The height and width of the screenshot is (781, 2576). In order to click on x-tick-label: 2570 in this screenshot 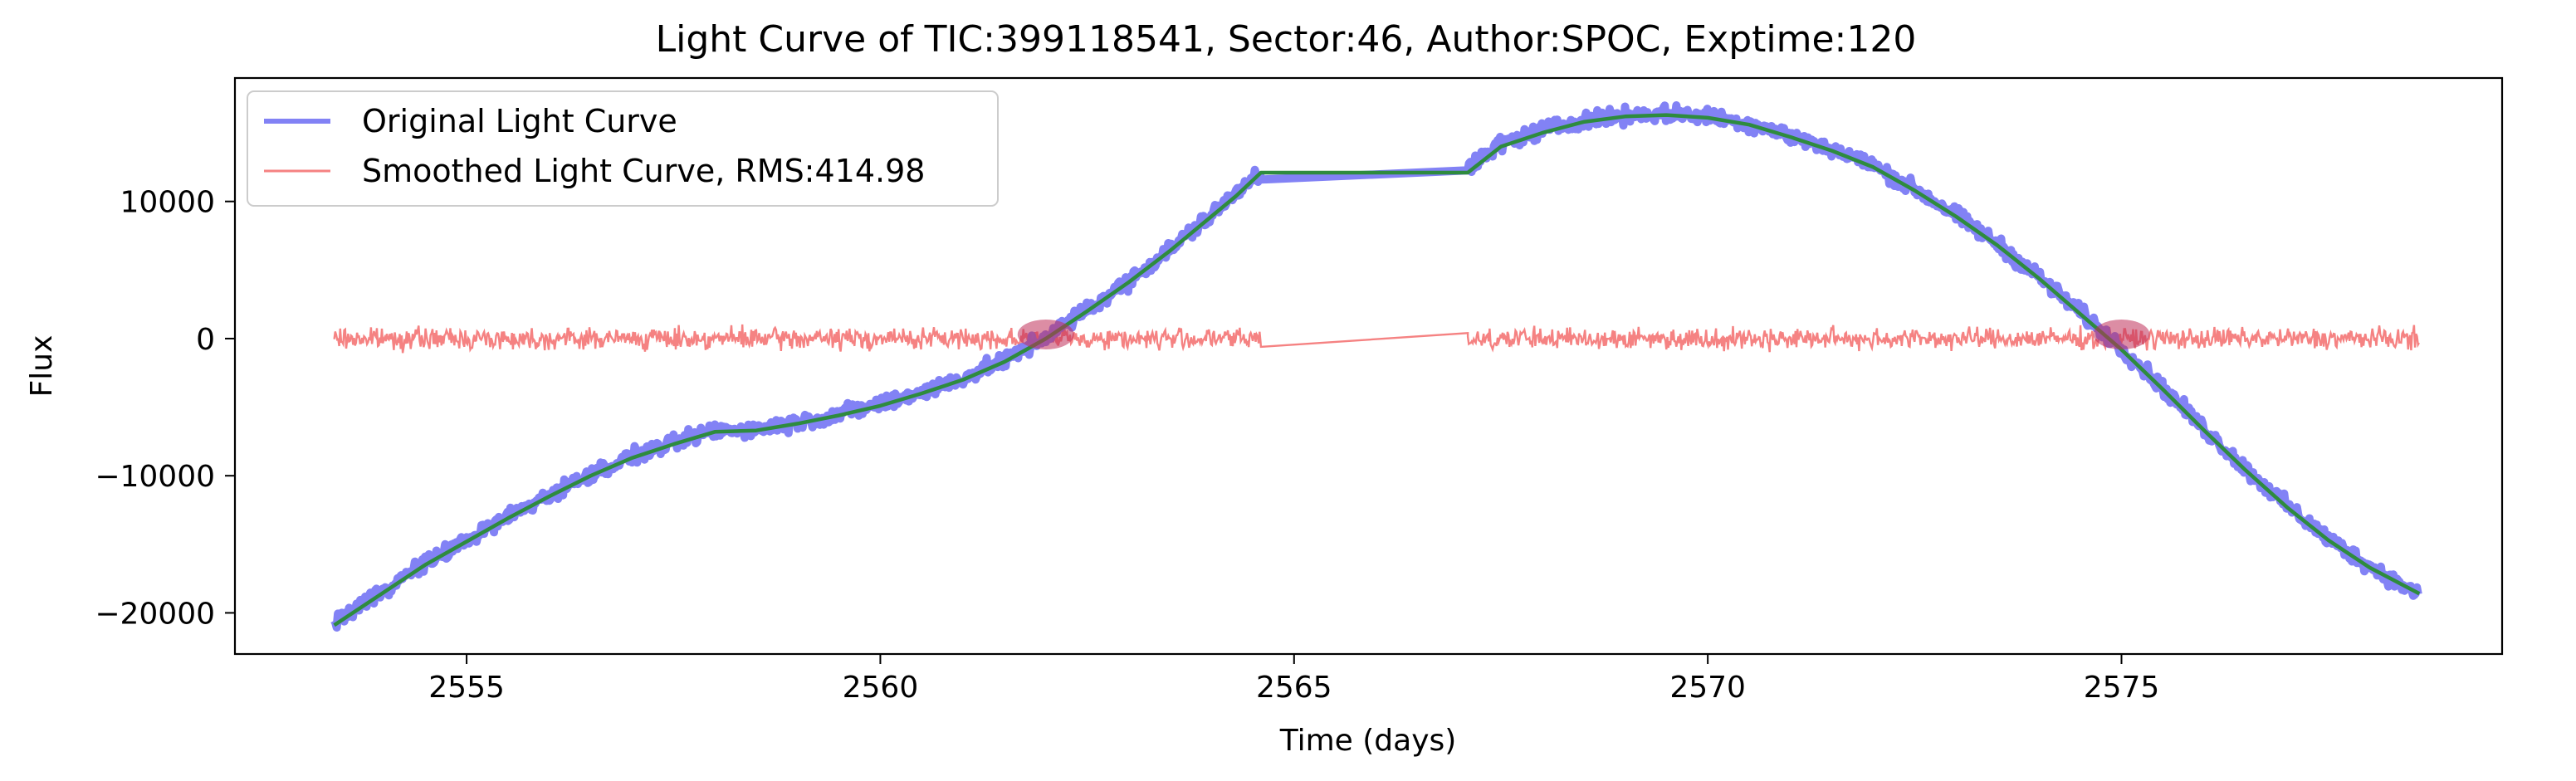, I will do `click(1707, 688)`.